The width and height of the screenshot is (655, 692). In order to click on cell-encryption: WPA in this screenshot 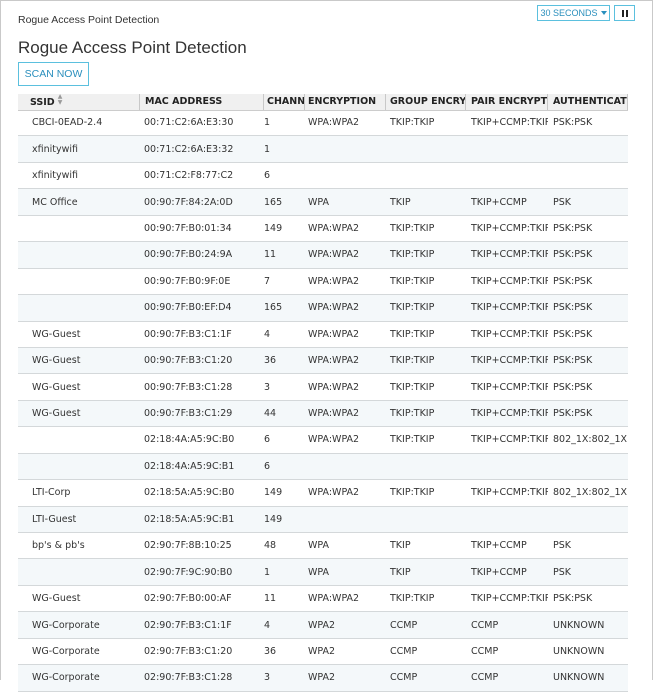, I will do `click(319, 546)`.